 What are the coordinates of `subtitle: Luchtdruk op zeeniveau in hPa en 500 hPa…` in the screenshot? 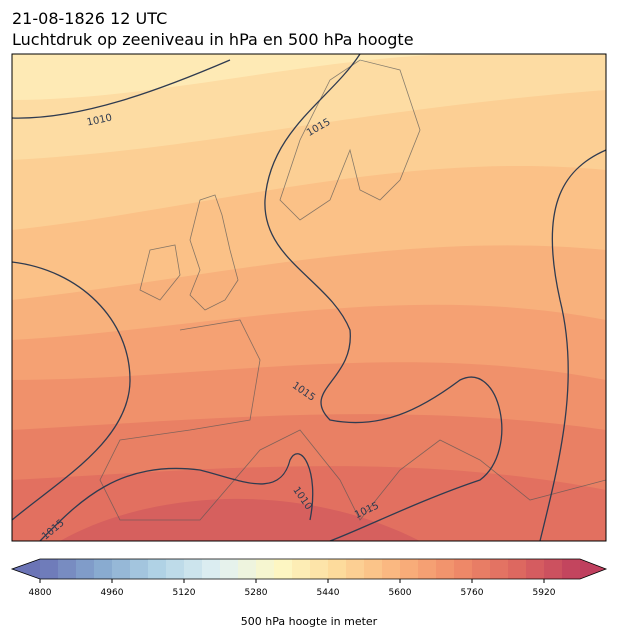 It's located at (213, 39).